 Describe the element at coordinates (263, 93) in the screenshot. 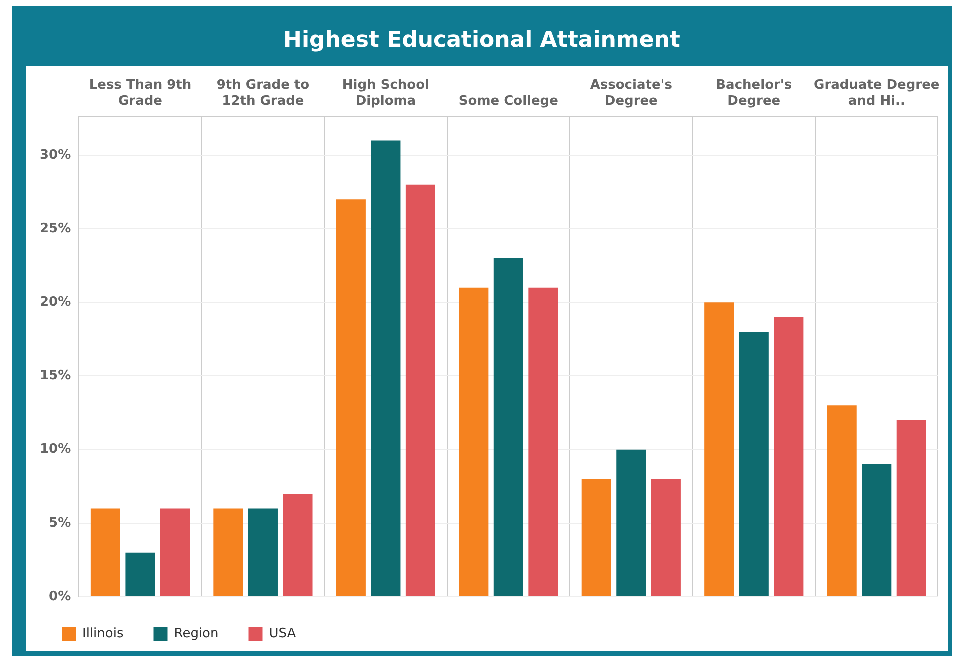

I see `x-tick-label: 9th Grade to 12th Grade` at that location.